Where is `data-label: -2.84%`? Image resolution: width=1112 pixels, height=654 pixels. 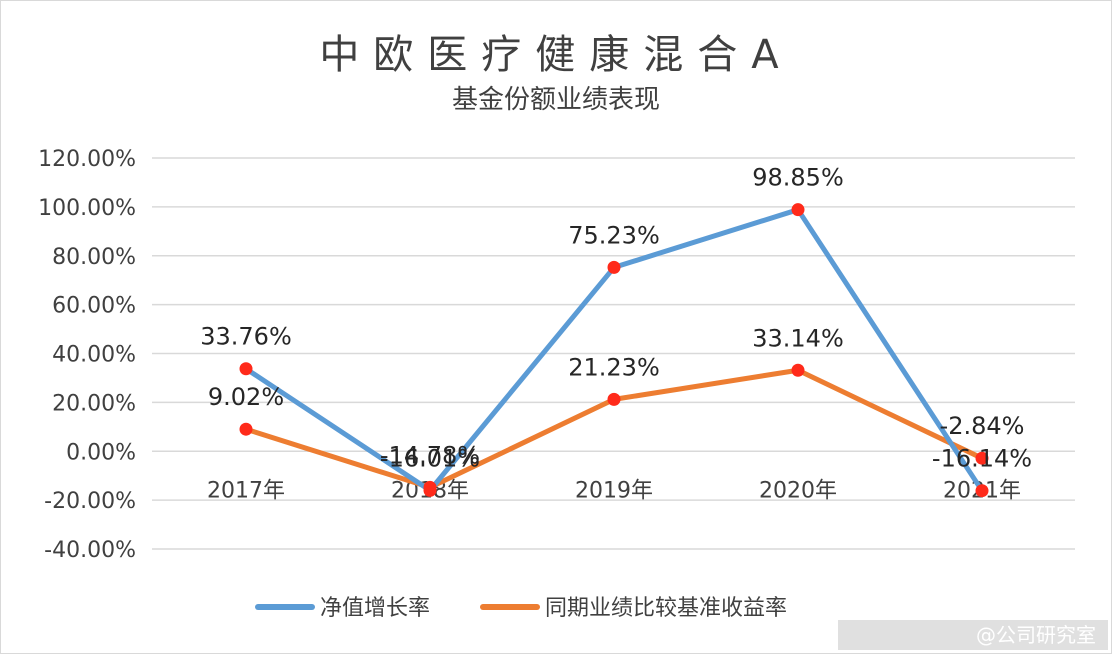 data-label: -2.84% is located at coordinates (982, 426).